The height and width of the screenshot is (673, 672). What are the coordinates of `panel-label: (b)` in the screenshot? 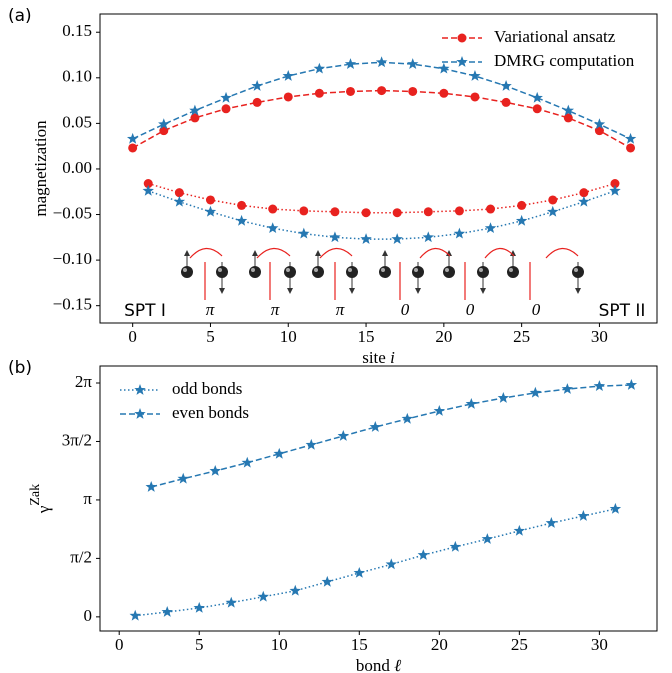 It's located at (20, 368).